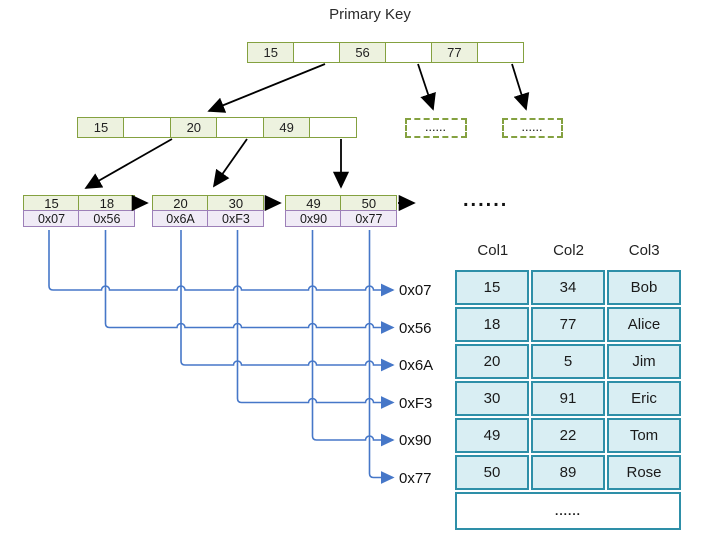 Image resolution: width=707 pixels, height=549 pixels. Describe the element at coordinates (644, 361) in the screenshot. I see `table-cell: Jim` at that location.